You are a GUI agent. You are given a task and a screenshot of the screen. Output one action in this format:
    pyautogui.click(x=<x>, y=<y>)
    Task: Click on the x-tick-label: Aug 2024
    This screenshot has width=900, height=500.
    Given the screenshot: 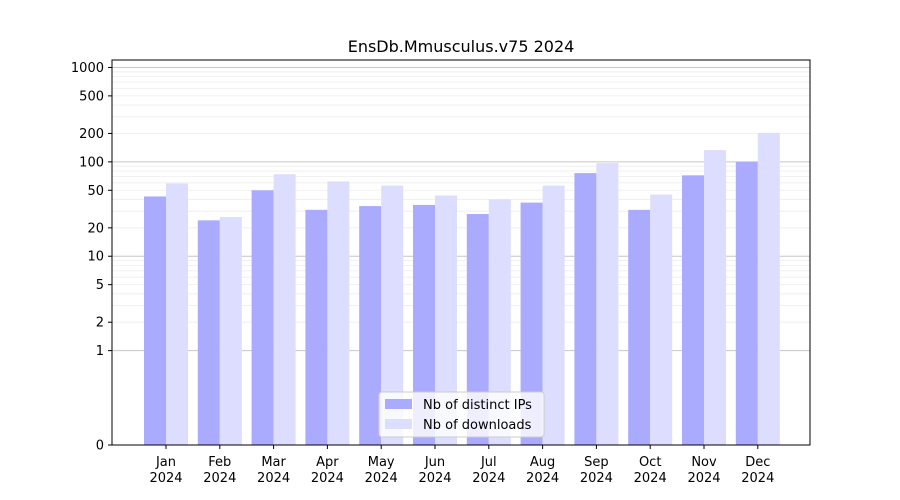 What is the action you would take?
    pyautogui.click(x=542, y=470)
    